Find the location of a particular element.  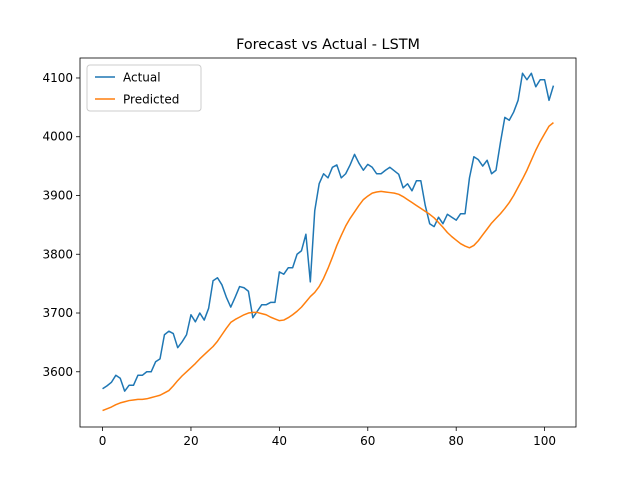

x-tick-label: 0 is located at coordinates (103, 441).